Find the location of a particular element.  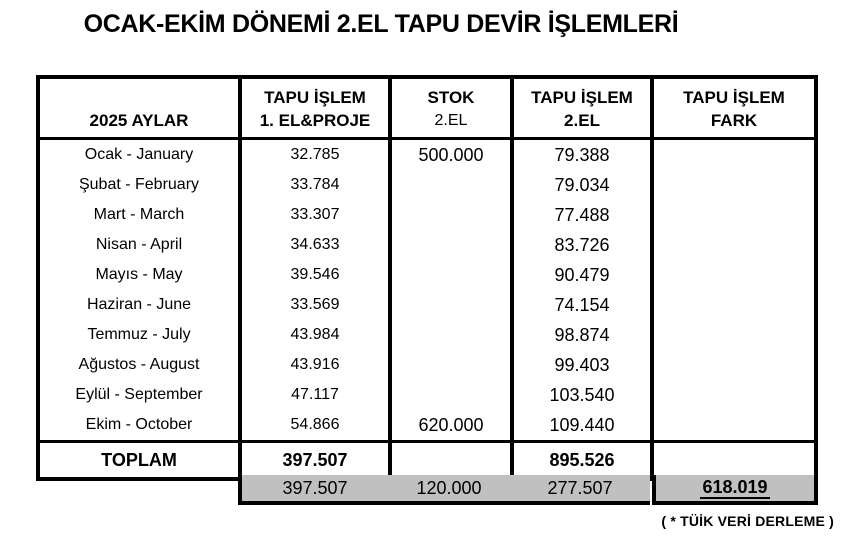

header-diff-line1: TAPU İŞLEM is located at coordinates (734, 97).